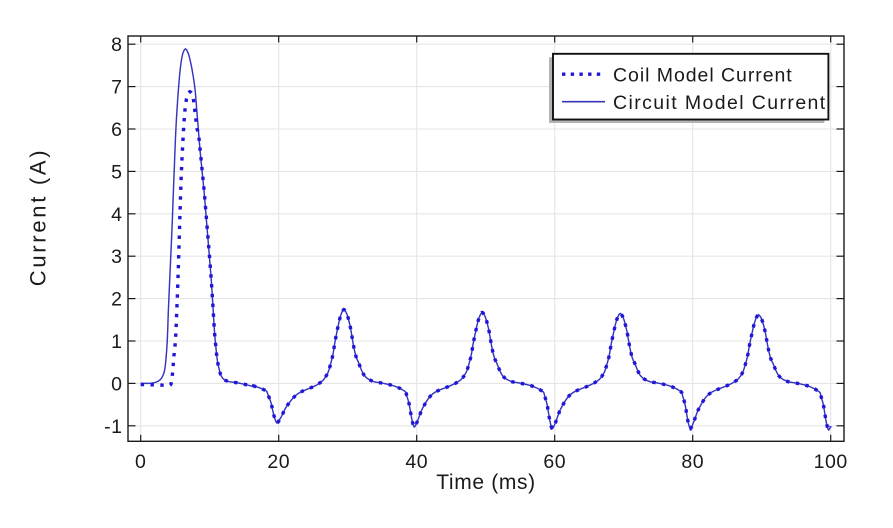  What do you see at coordinates (116, 300) in the screenshot?
I see `svg-text: 2` at bounding box center [116, 300].